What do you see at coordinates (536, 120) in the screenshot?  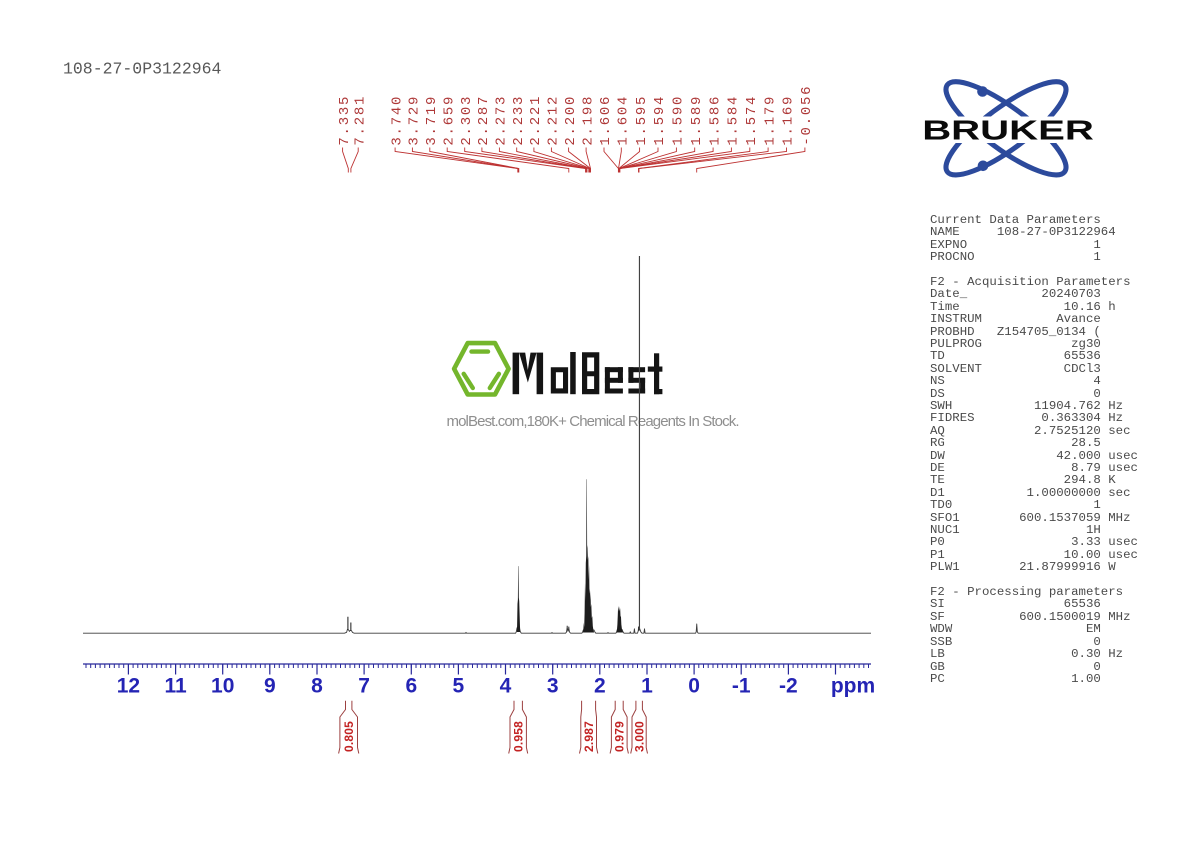 I see `svg-text: 2.221` at bounding box center [536, 120].